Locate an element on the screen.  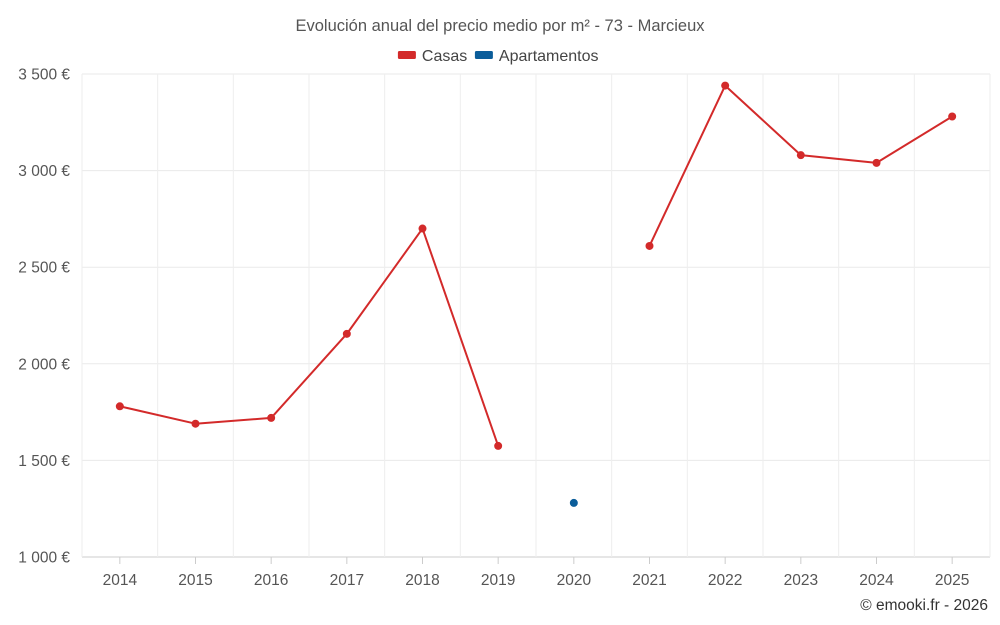
legend-item-casas: Casas is located at coordinates (432, 56).